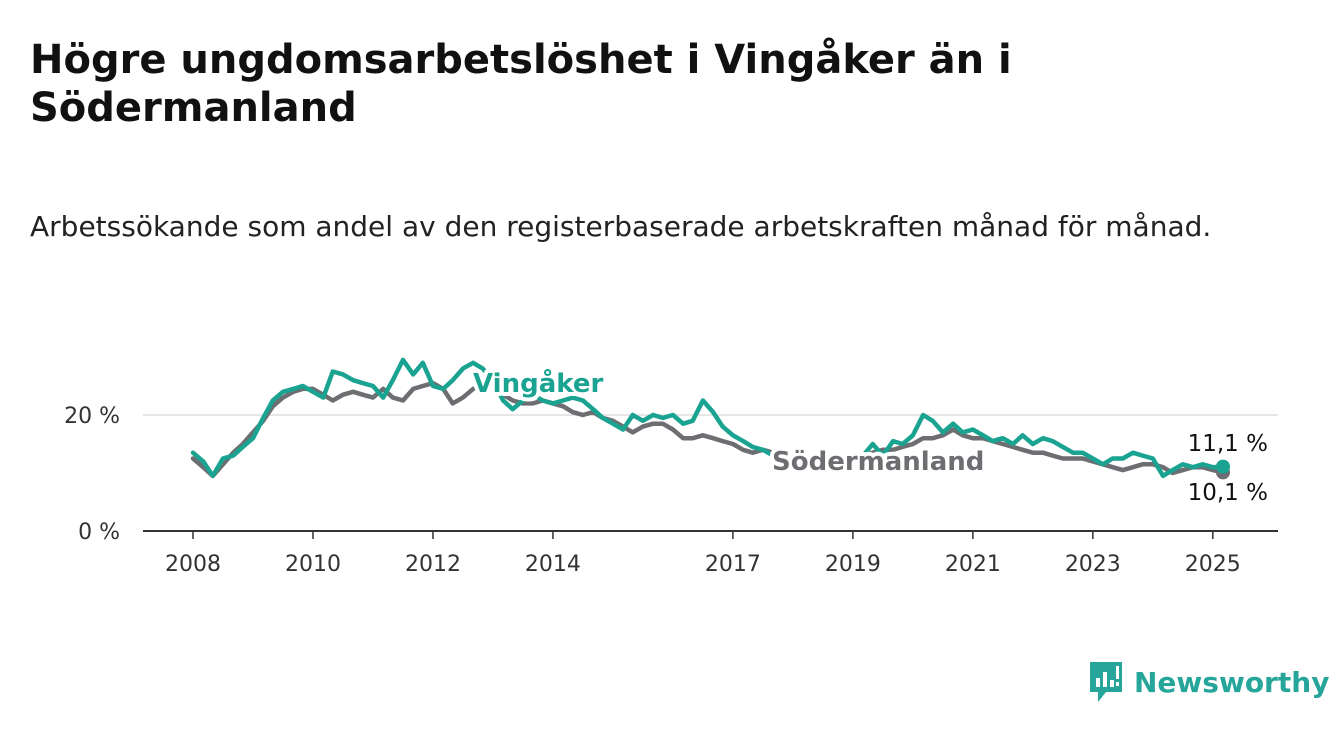 This screenshot has width=1340, height=734. I want to click on end-value-vingaker: 11,1 %, so click(1228, 444).